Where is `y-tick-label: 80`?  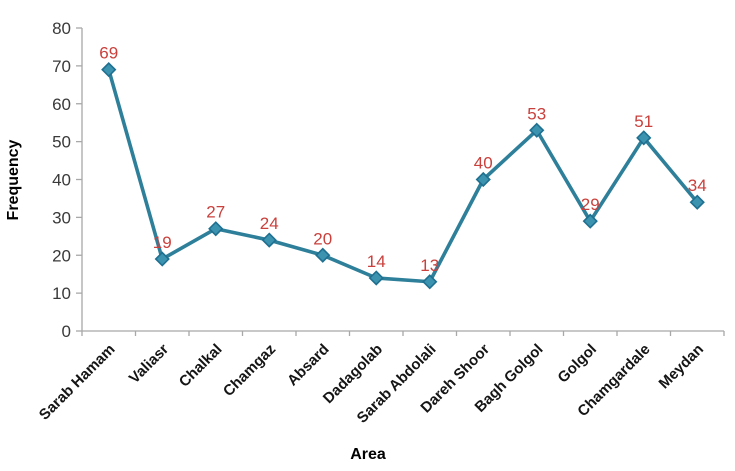 y-tick-label: 80 is located at coordinates (61, 28).